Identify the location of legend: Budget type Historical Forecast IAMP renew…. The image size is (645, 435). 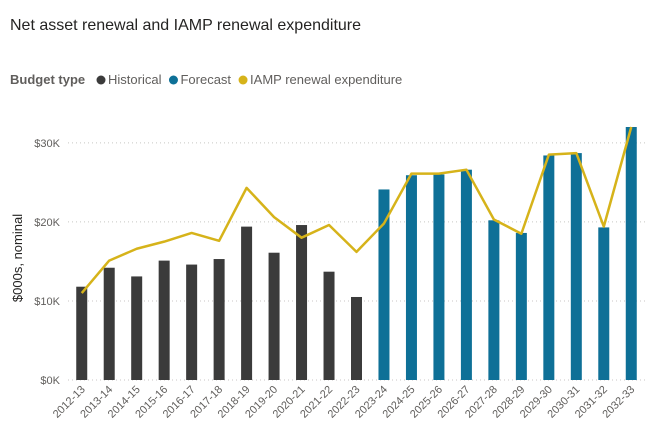
(206, 79).